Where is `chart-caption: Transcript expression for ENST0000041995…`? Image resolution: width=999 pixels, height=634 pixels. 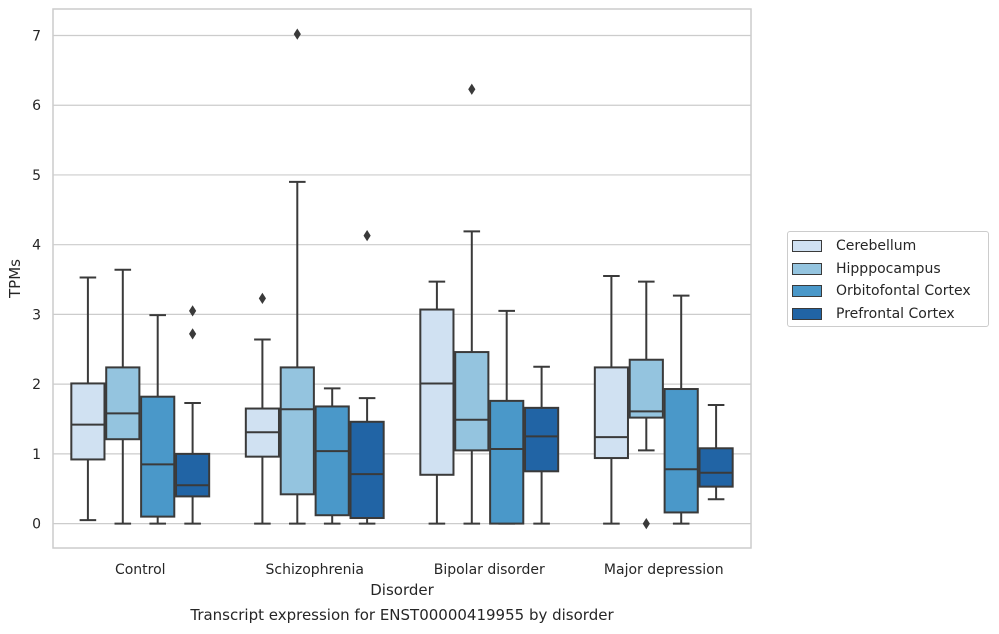 chart-caption: Transcript expression for ENST0000041995… is located at coordinates (402, 615).